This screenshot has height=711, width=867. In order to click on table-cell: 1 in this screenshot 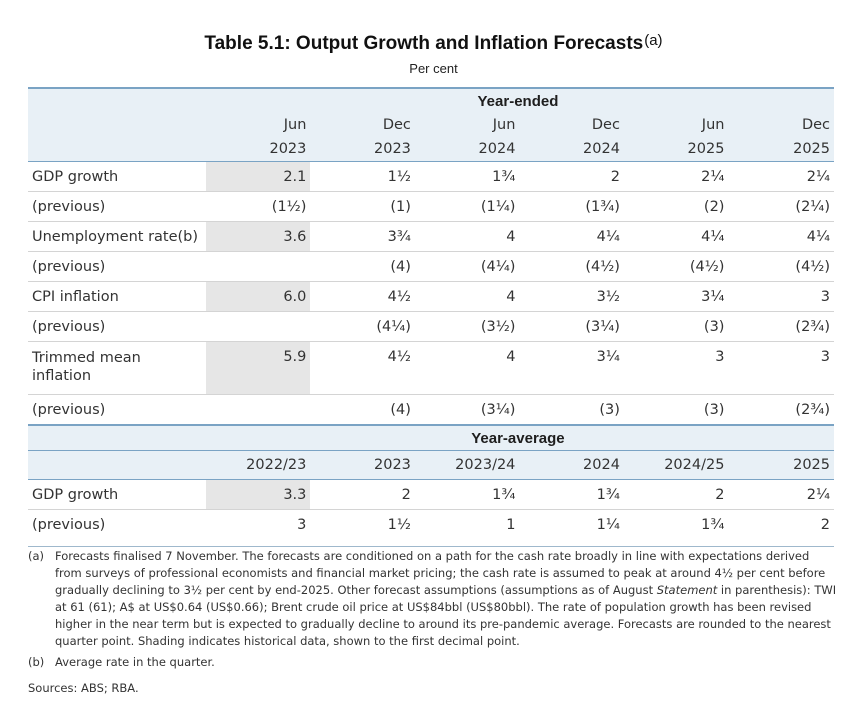, I will do `click(511, 524)`.